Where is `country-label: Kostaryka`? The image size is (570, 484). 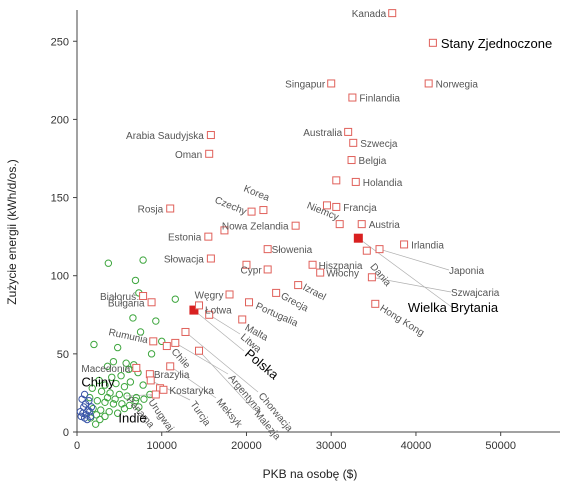
country-label: Kostaryka is located at coordinates (191, 391).